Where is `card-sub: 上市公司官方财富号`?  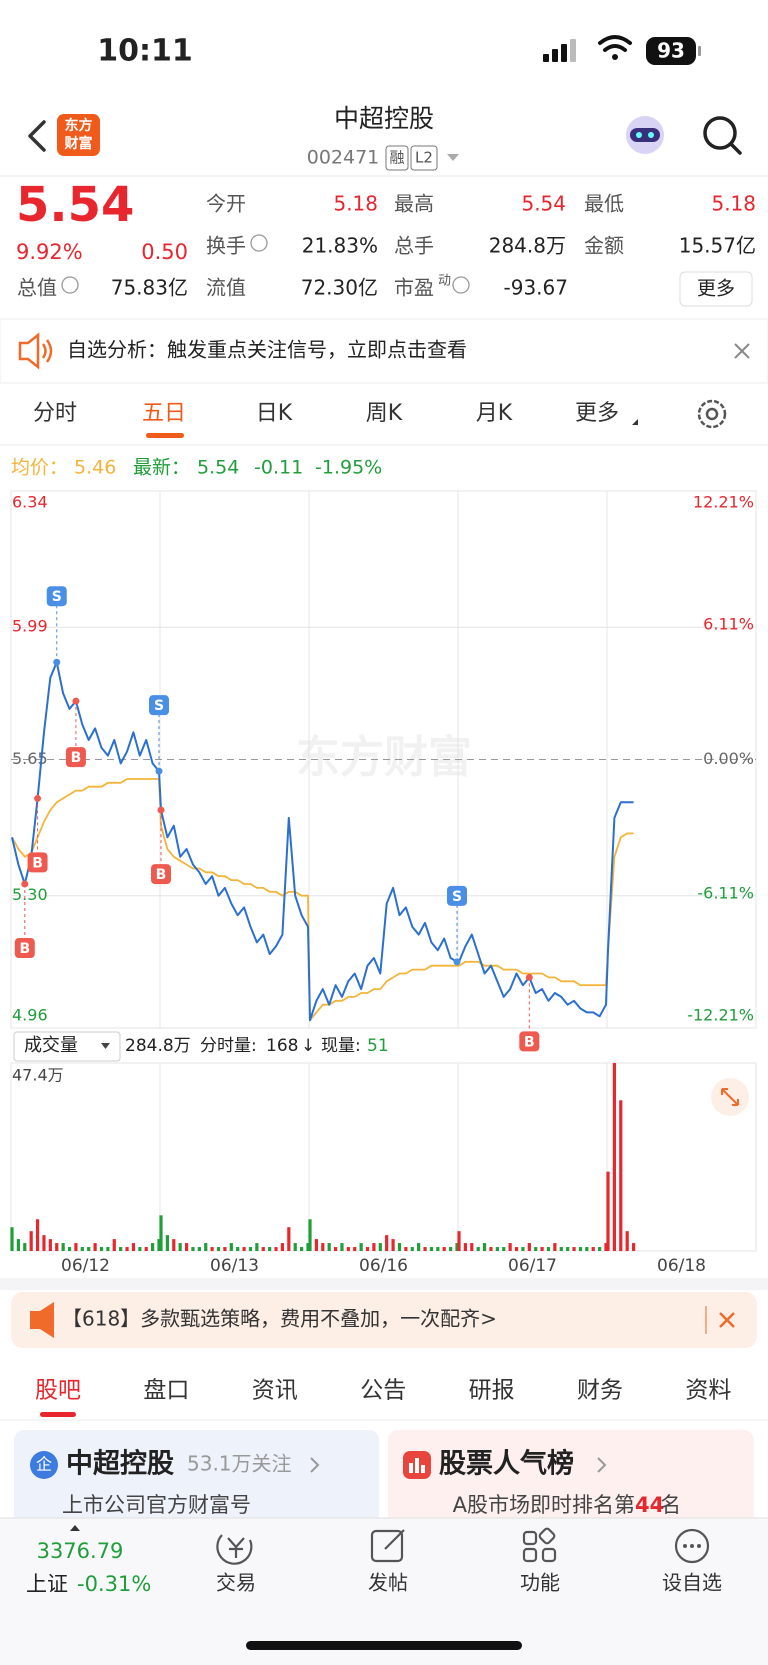
card-sub: 上市公司官方财富号 is located at coordinates (156, 1505).